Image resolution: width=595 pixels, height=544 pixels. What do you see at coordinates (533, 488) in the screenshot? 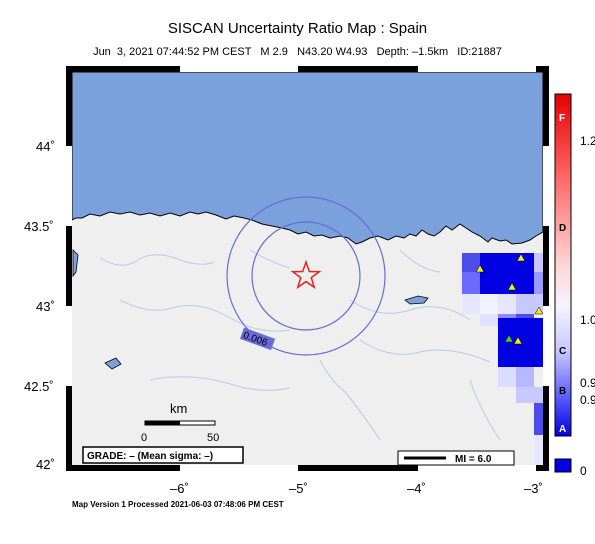
I see `svg-text: –3˚` at bounding box center [533, 488].